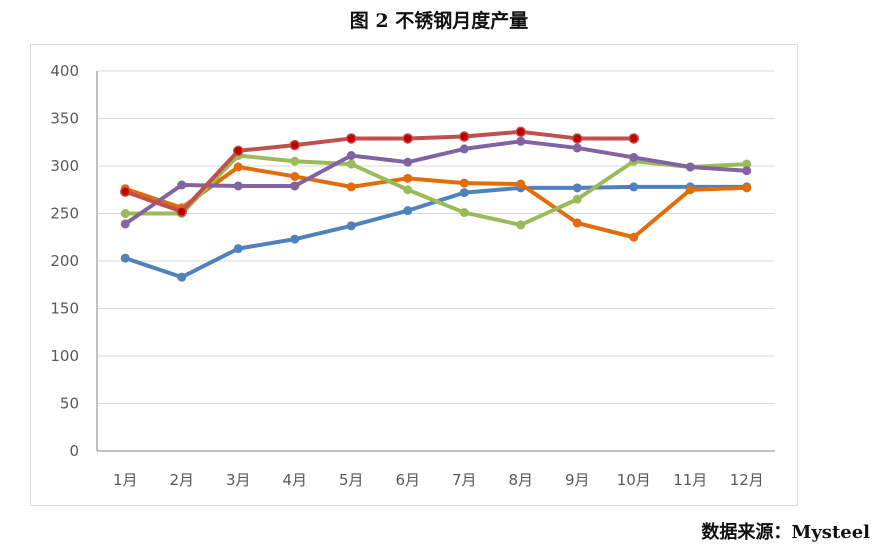  What do you see at coordinates (64, 261) in the screenshot?
I see `y-tick-label: 200` at bounding box center [64, 261].